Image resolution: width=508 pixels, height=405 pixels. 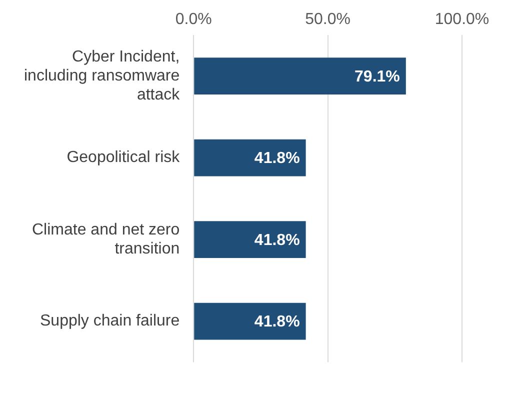 I want to click on y-tick-label: Geopolitical risk, so click(x=123, y=157).